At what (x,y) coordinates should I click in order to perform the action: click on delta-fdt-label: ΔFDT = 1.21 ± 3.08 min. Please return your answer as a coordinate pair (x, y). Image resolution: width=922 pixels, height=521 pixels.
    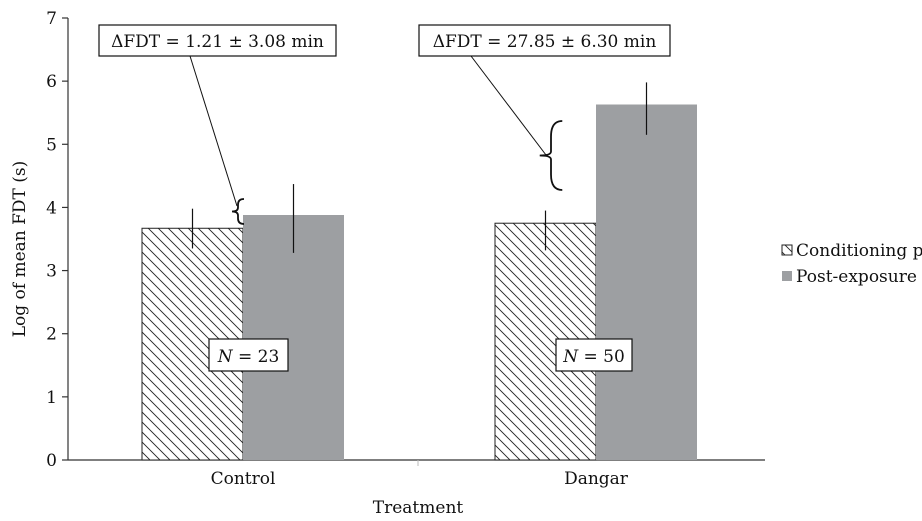
    Looking at the image, I should click on (217, 42).